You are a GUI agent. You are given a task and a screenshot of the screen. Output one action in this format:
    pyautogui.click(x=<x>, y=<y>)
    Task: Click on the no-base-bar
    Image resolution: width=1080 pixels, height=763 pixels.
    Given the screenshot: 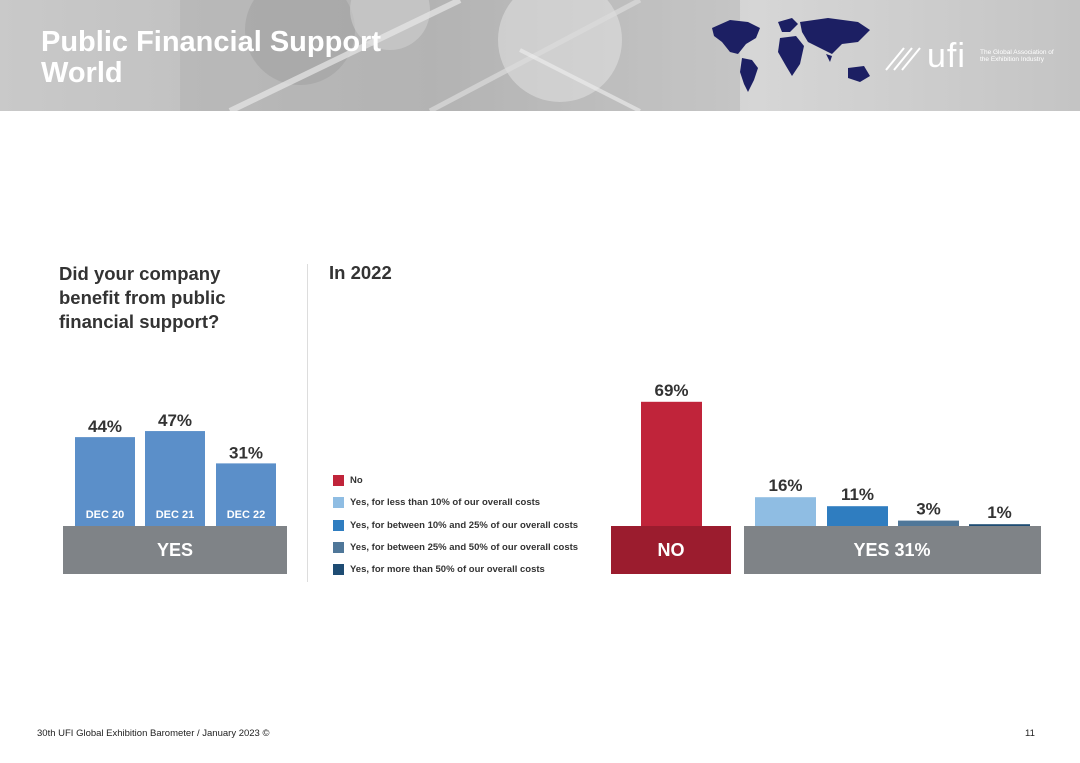 What is the action you would take?
    pyautogui.click(x=671, y=550)
    